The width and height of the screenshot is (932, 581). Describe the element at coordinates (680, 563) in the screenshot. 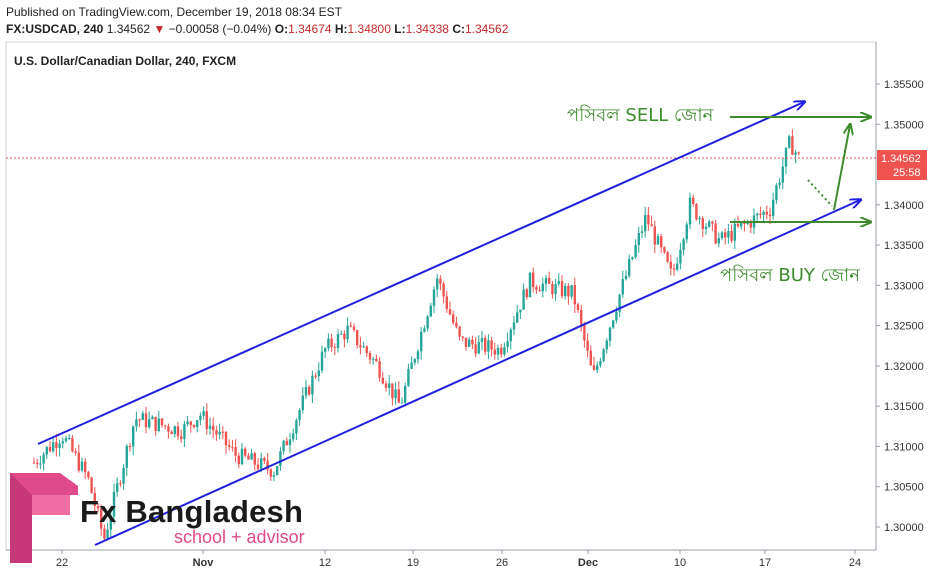

I see `date-tick-label: 10` at that location.